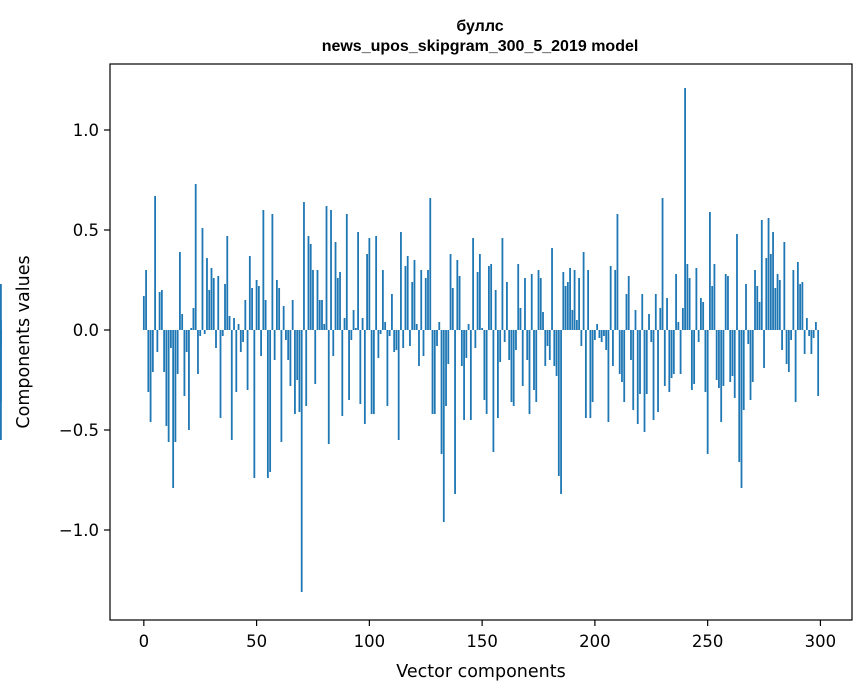 Image resolution: width=867 pixels, height=696 pixels. I want to click on y-tick-label: −0.5, so click(79, 430).